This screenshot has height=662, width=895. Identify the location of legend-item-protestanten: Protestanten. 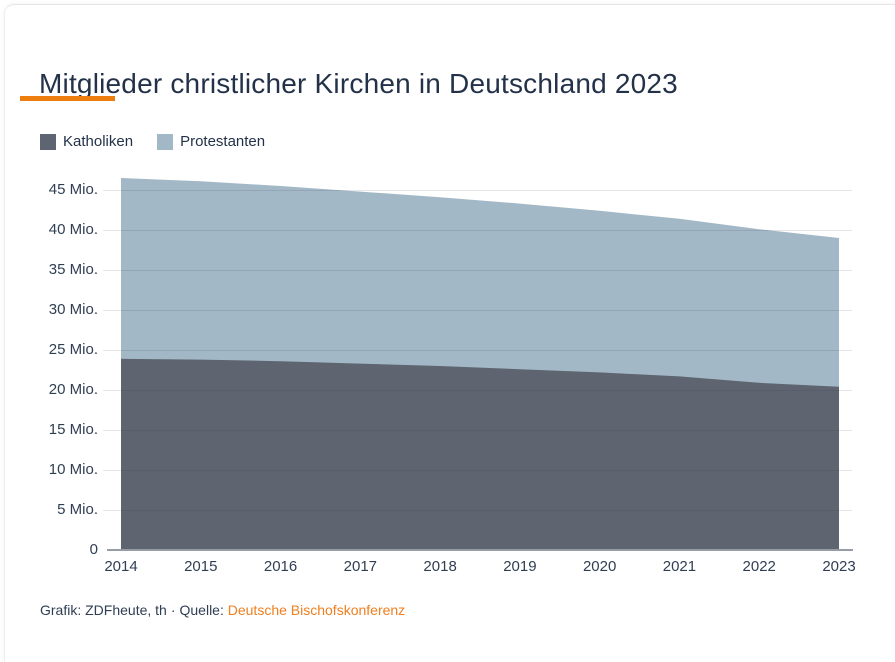
(211, 141).